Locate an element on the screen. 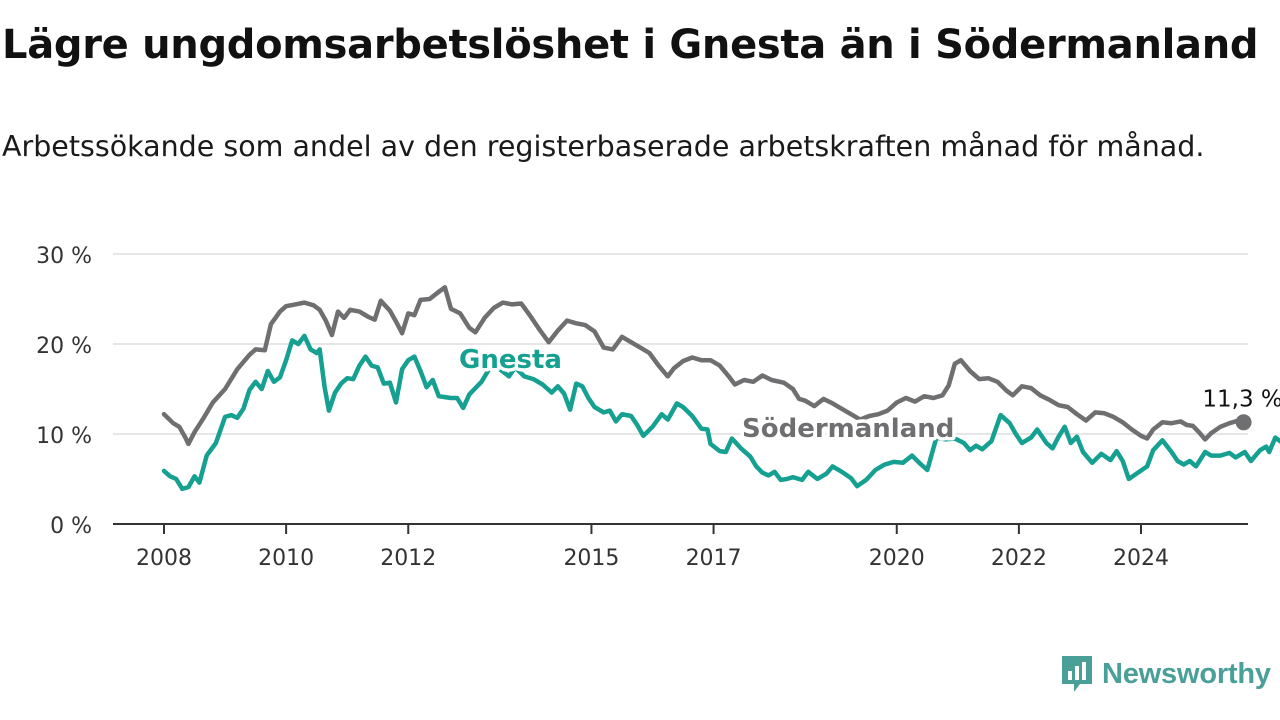 The height and width of the screenshot is (720, 1280). newsworthy-logo-icon is located at coordinates (1077, 674).